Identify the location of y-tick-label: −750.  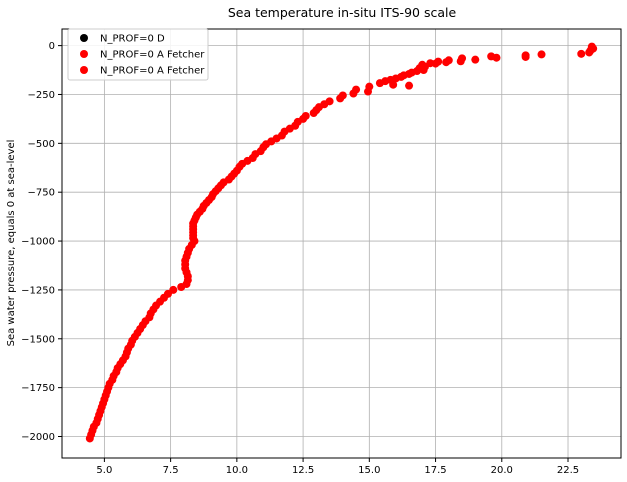
(41, 193).